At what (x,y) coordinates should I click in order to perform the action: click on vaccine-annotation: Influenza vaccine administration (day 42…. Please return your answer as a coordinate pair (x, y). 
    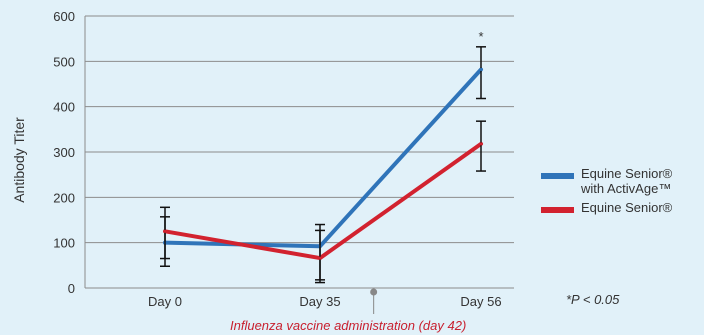
    Looking at the image, I should click on (348, 325).